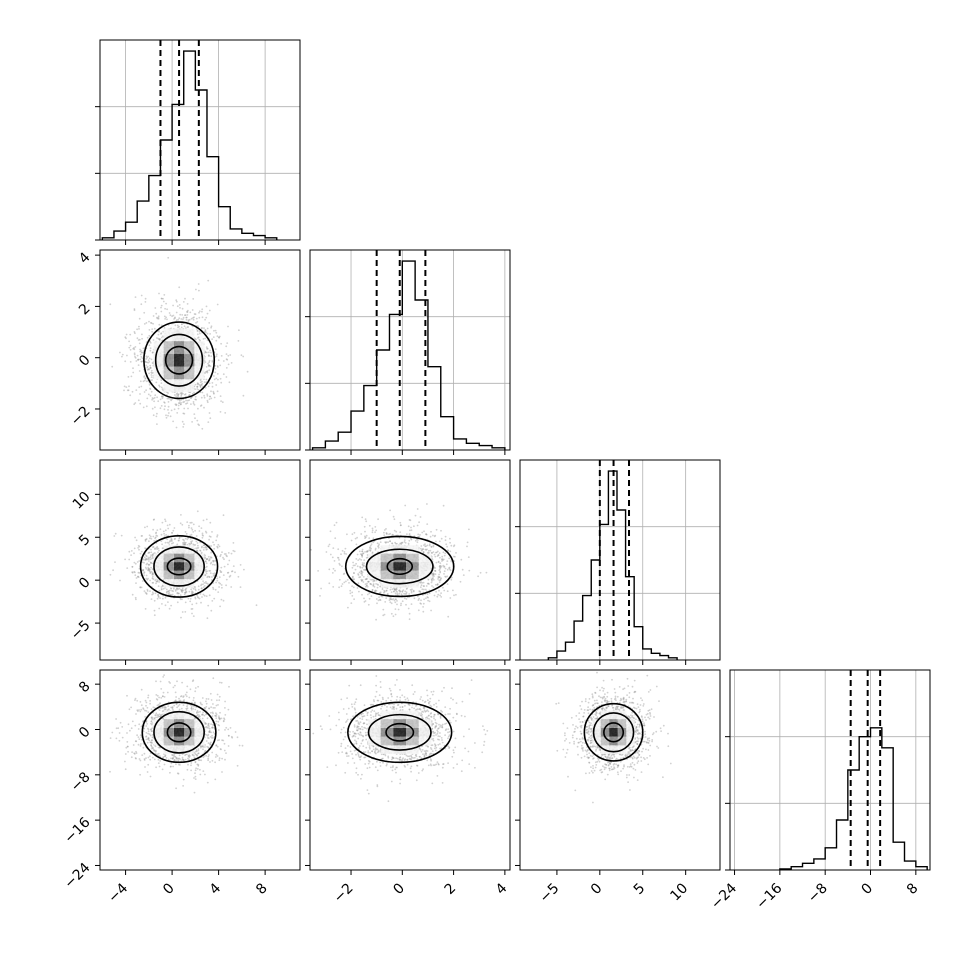  What do you see at coordinates (176, 734) in the screenshot?
I see `joint-content` at bounding box center [176, 734].